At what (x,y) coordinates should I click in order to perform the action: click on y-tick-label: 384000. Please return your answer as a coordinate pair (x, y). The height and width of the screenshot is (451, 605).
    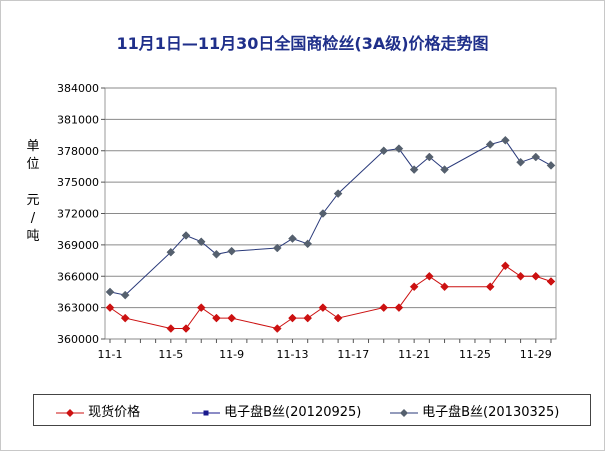
    Looking at the image, I should click on (78, 88).